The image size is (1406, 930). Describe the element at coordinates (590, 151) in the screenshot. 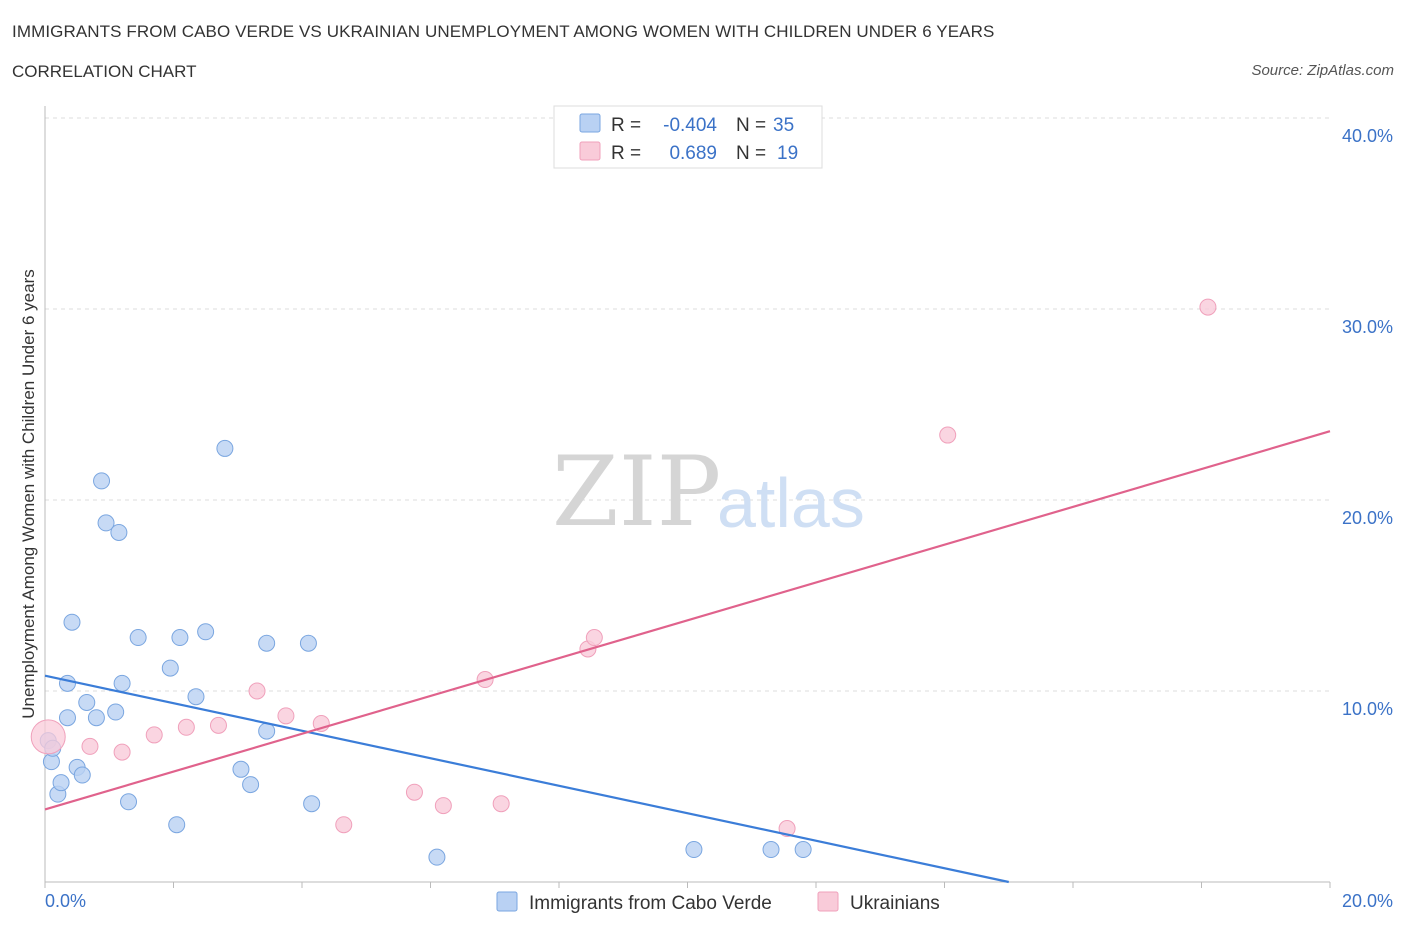

I see `legend-swatch-ukrainians` at that location.